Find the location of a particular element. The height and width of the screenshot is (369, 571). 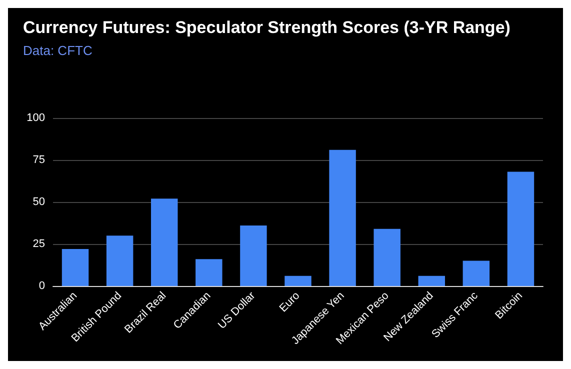

y-tick-label: 25 is located at coordinates (38, 244).